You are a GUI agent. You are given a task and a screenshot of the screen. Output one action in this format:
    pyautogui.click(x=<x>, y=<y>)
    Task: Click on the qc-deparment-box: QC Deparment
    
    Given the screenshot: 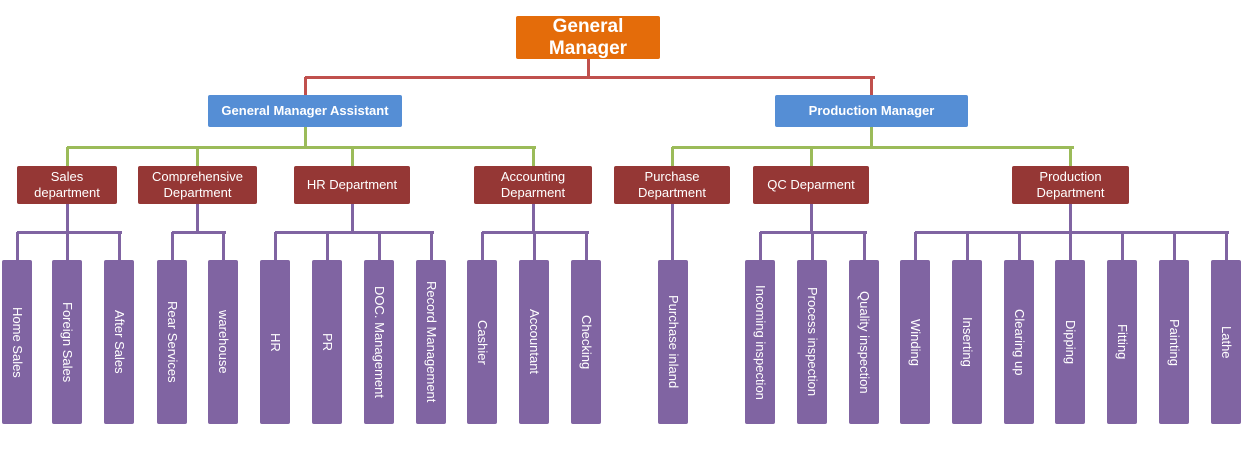 What is the action you would take?
    pyautogui.click(x=811, y=185)
    